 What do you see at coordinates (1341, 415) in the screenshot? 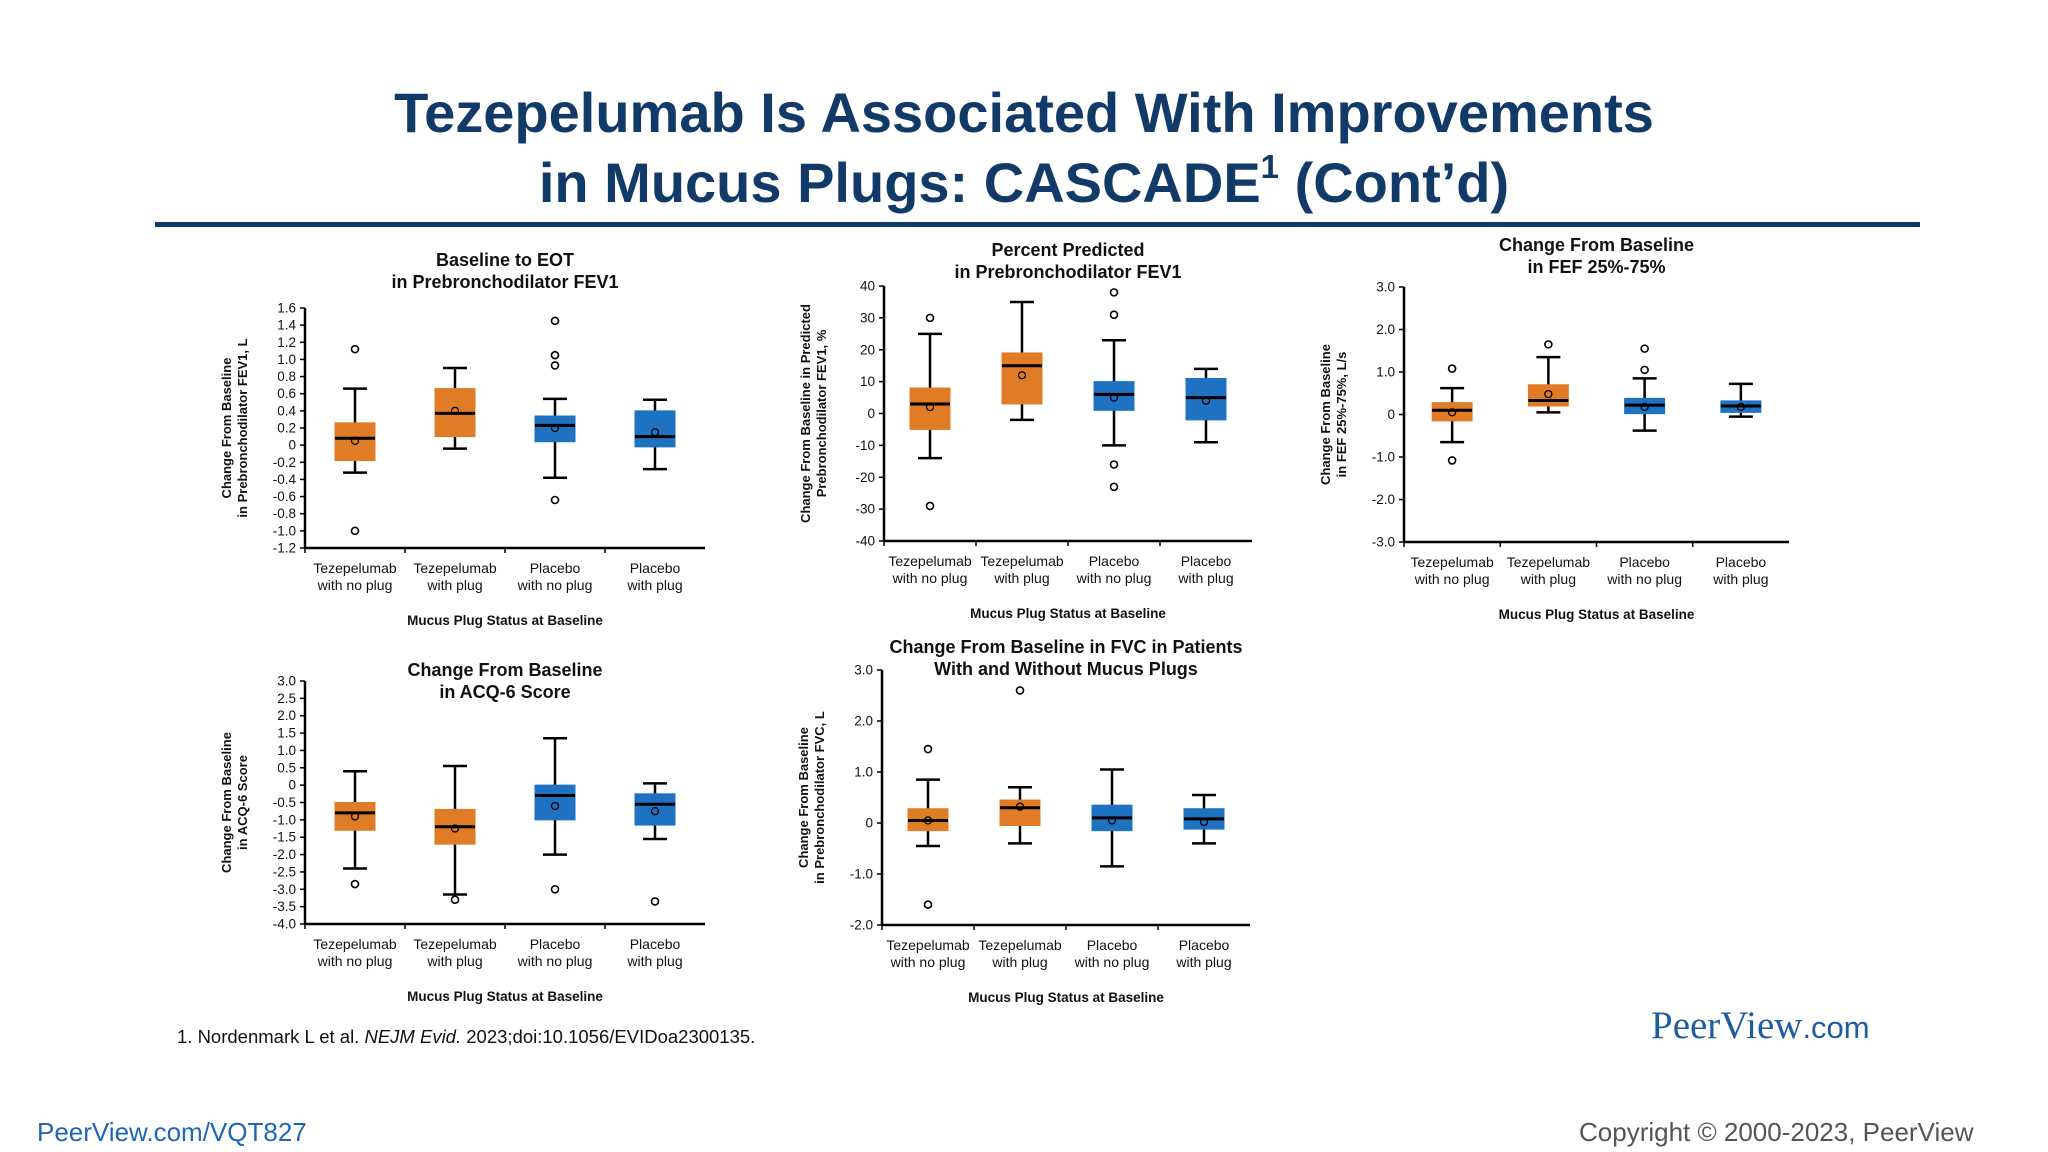
I see `y-axis-label: in FEF 25%-75%, L/s` at bounding box center [1341, 415].